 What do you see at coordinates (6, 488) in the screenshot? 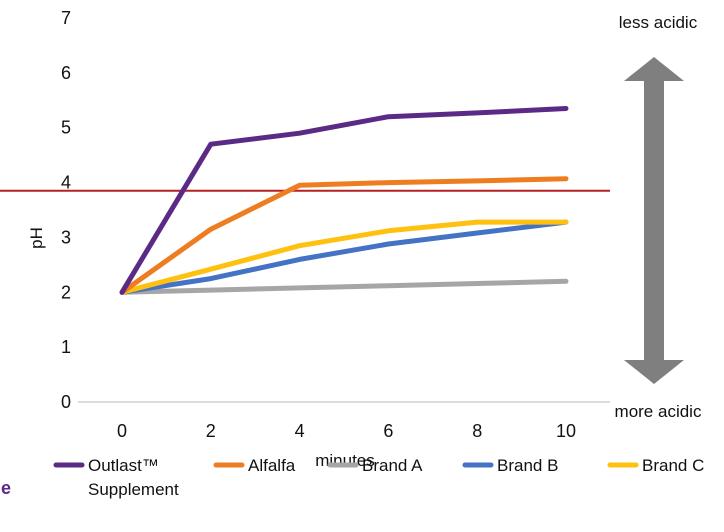
I see `cut-off-text: e` at bounding box center [6, 488].